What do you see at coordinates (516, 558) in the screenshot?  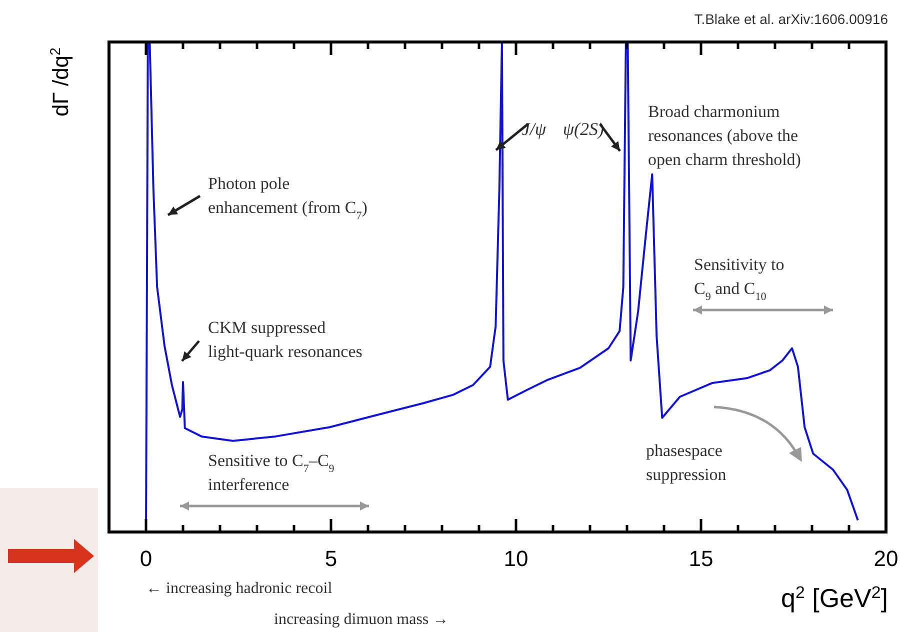 I see `x-tick-label: 10` at bounding box center [516, 558].